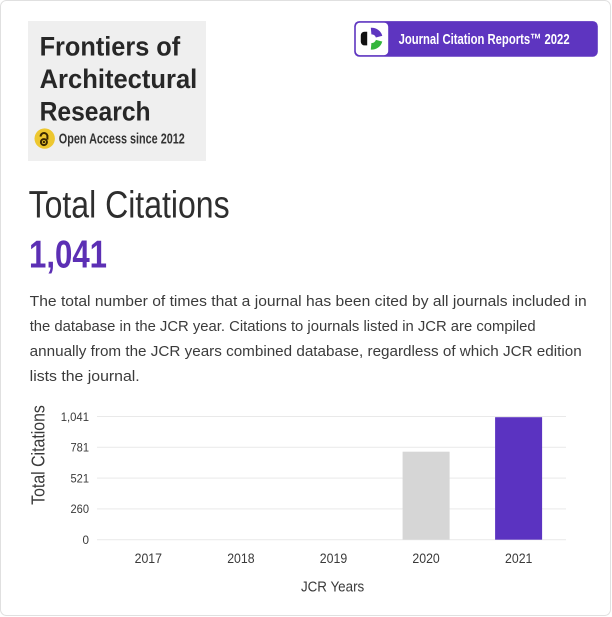  Describe the element at coordinates (80, 448) in the screenshot. I see `svg-text: 781` at that location.